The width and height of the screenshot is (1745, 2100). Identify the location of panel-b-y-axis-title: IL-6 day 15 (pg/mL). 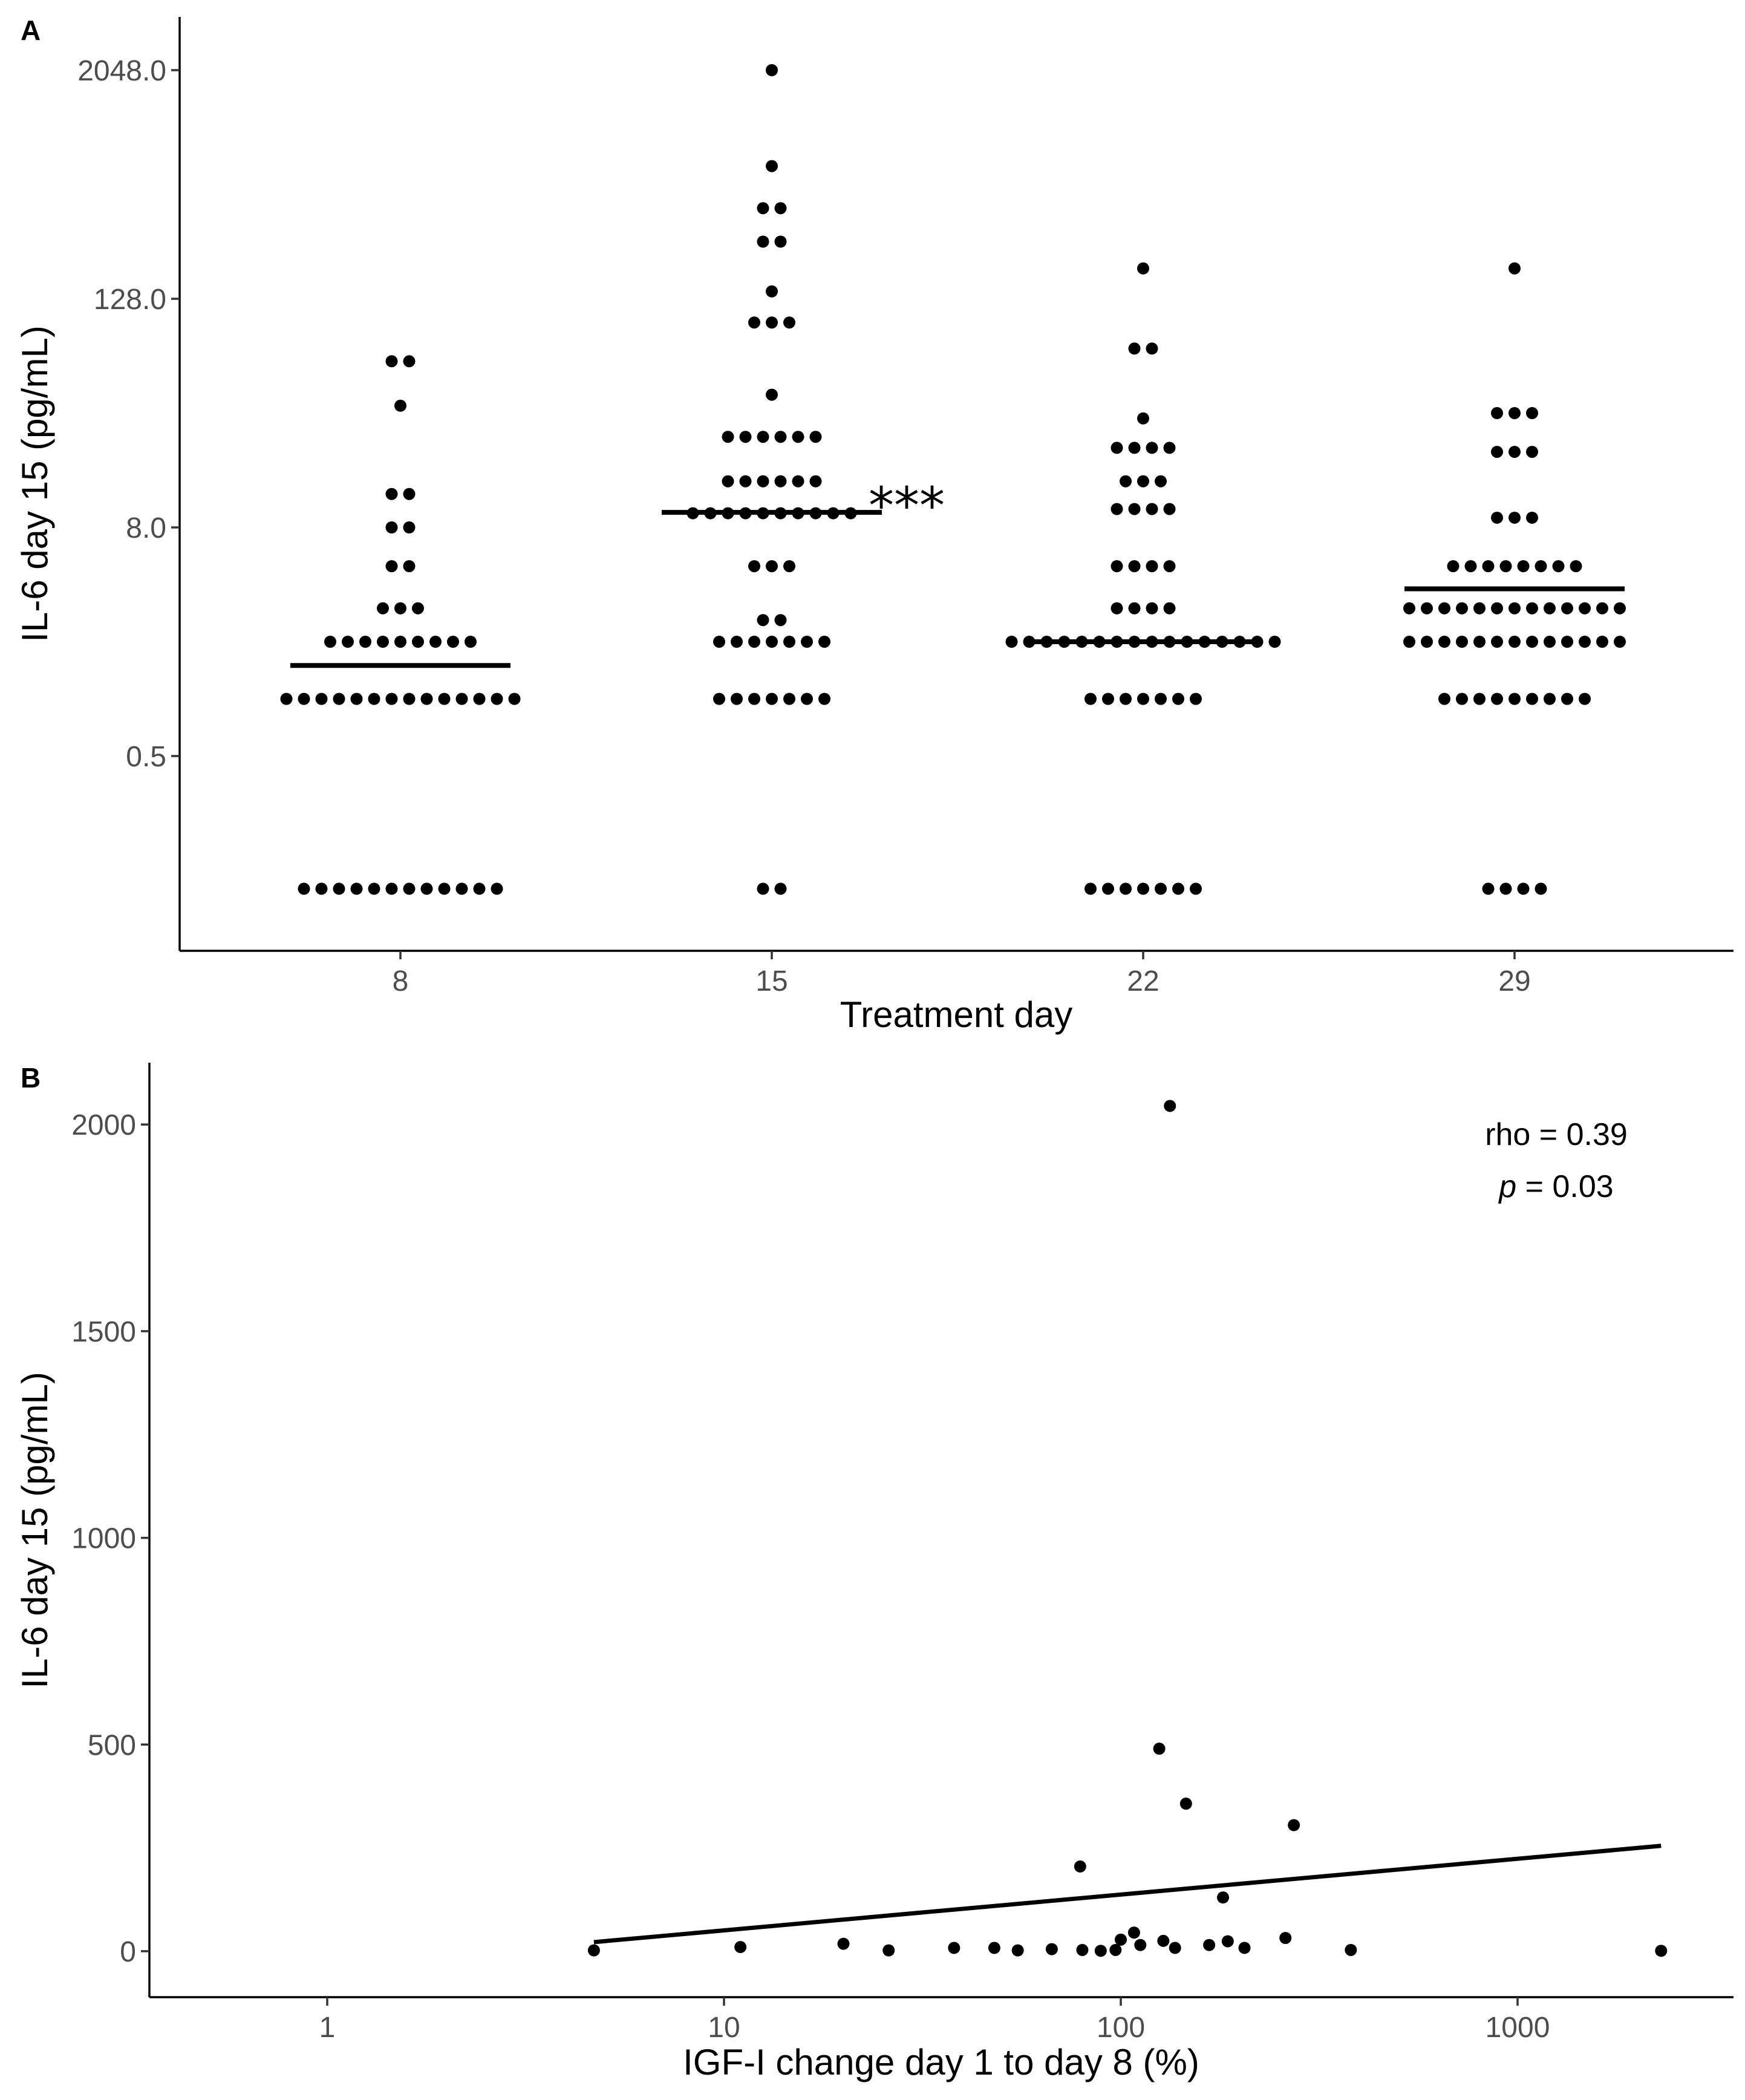
(35, 1530).